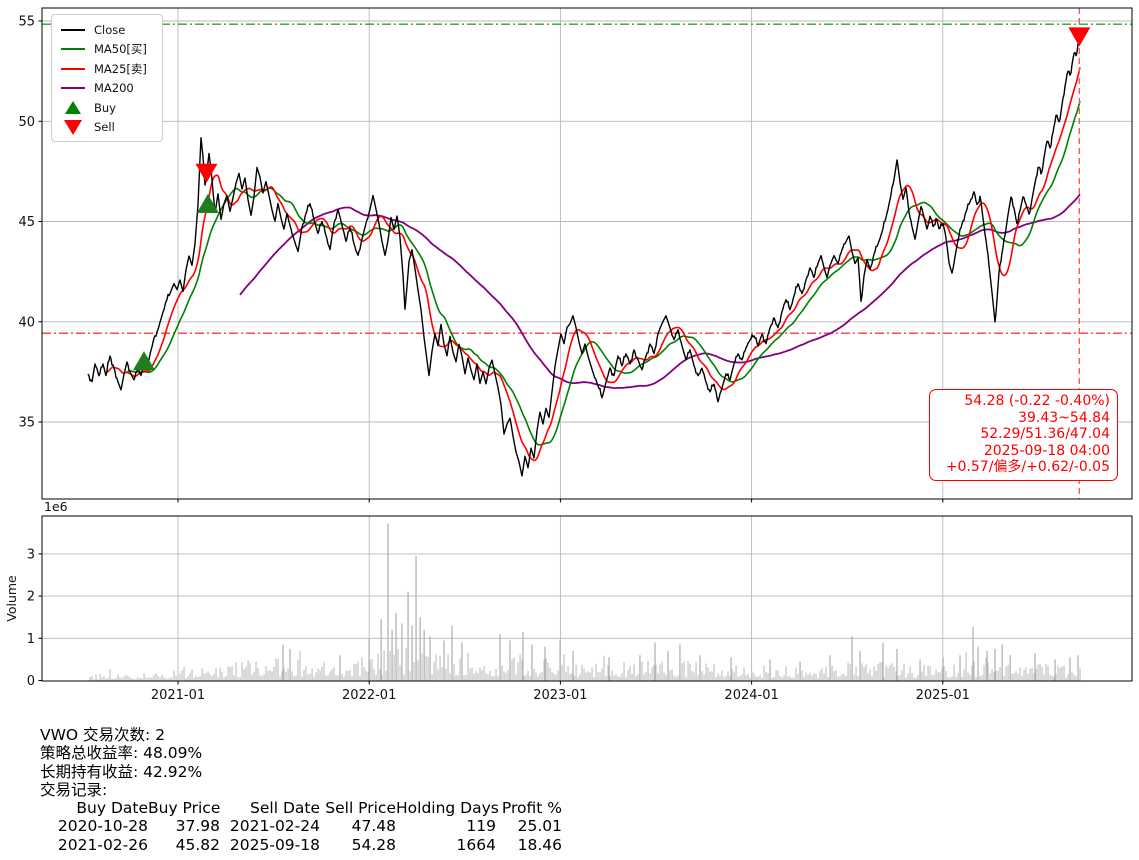  I want to click on legend-label: MA200, so click(114, 88).